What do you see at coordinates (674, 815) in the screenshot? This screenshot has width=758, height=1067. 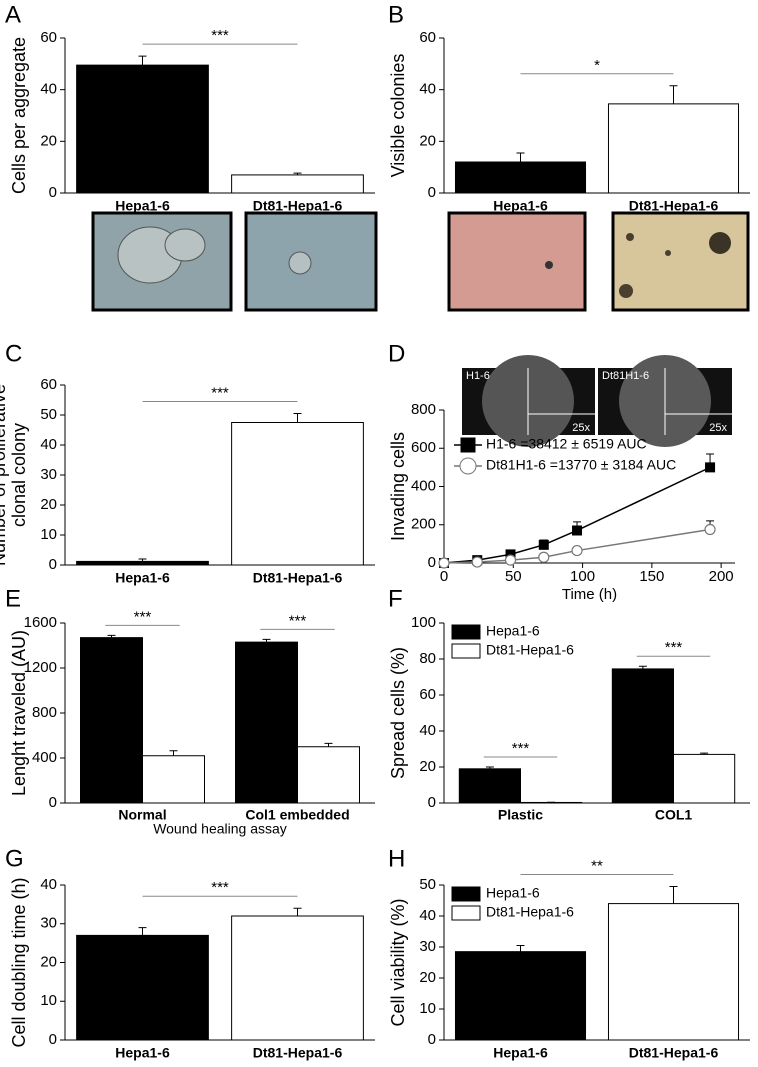 I see `x-tick-label: COL1` at bounding box center [674, 815].